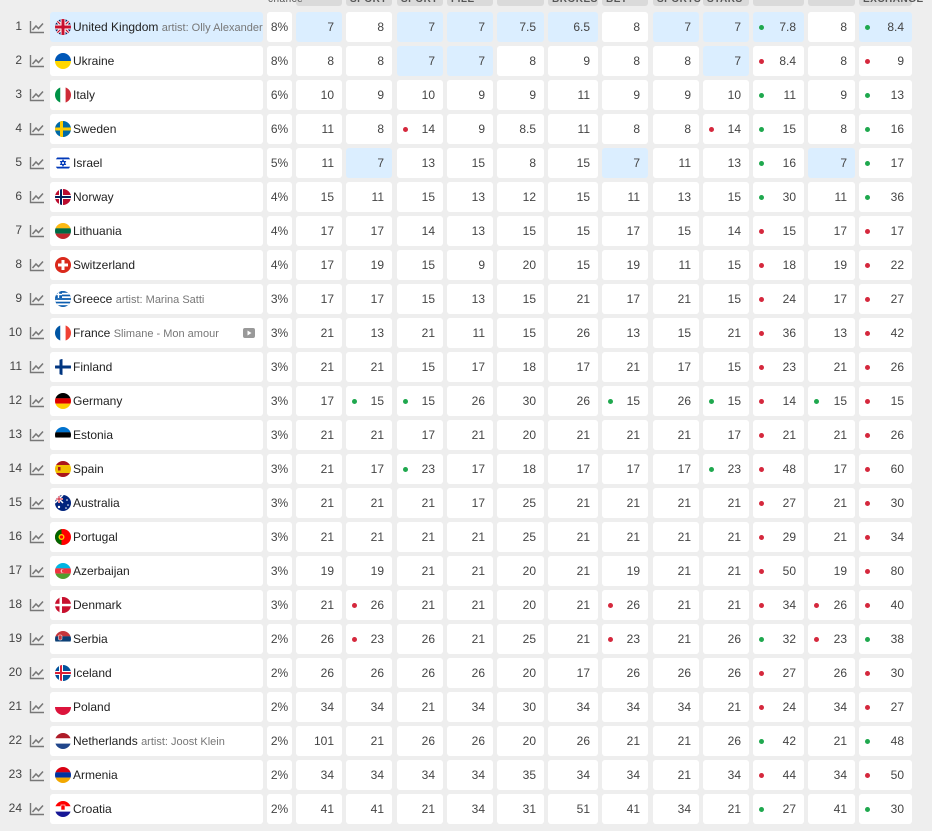  What do you see at coordinates (520, 503) in the screenshot?
I see `odds-cell: 25` at bounding box center [520, 503].